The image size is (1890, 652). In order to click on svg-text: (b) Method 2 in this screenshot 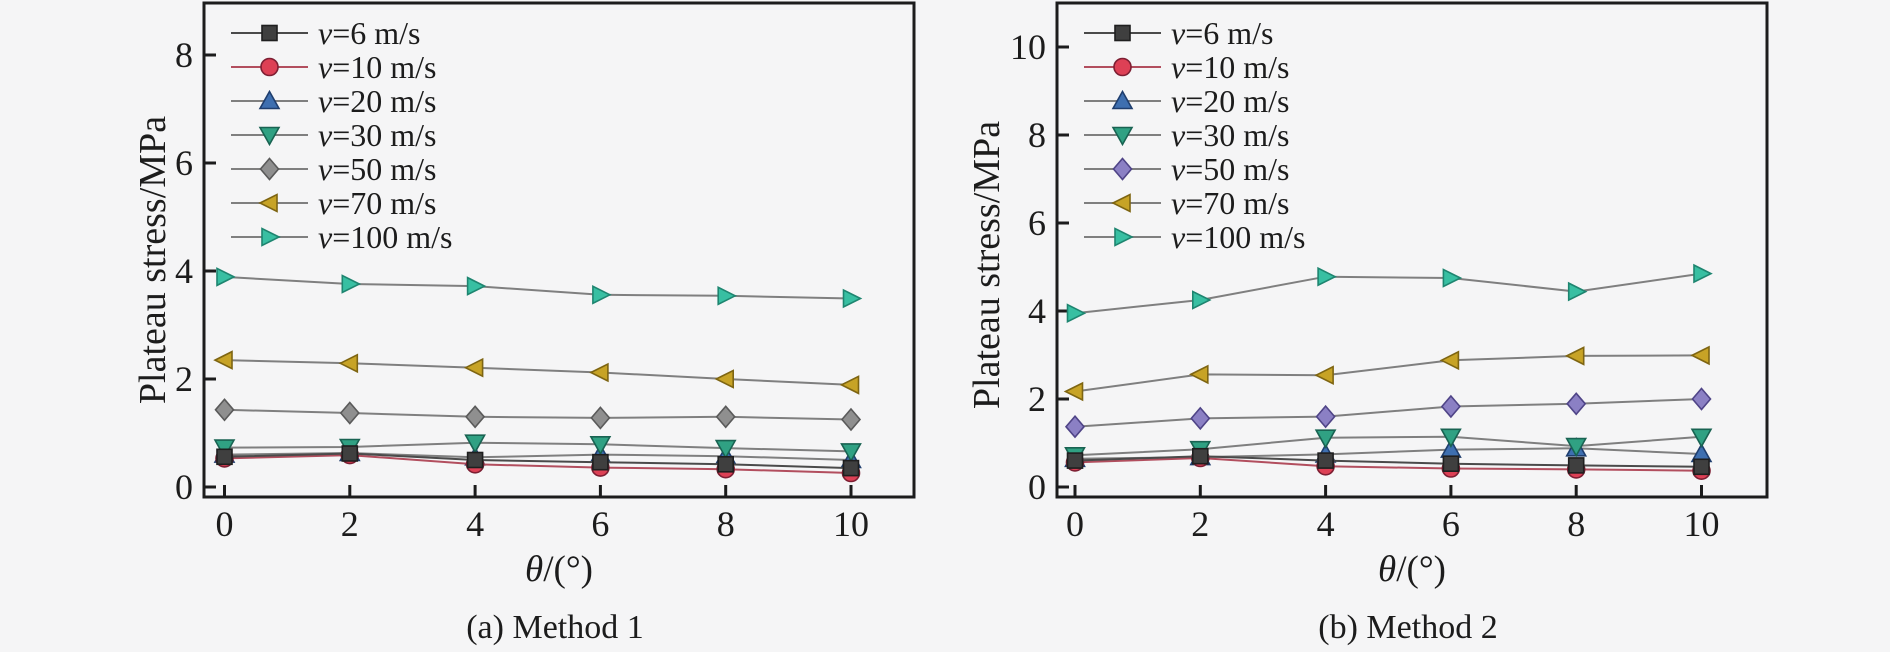, I will do `click(1407, 627)`.